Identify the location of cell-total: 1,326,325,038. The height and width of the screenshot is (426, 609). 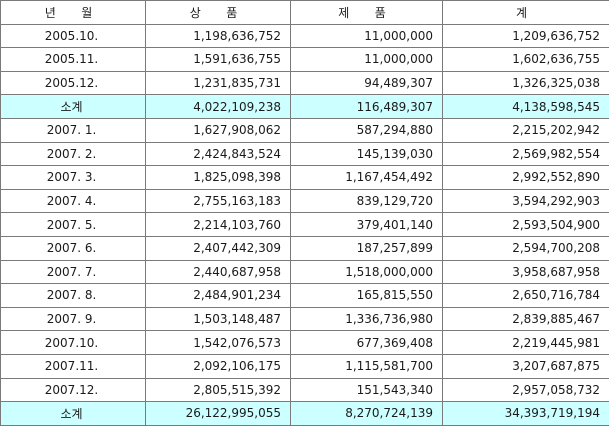
(526, 83).